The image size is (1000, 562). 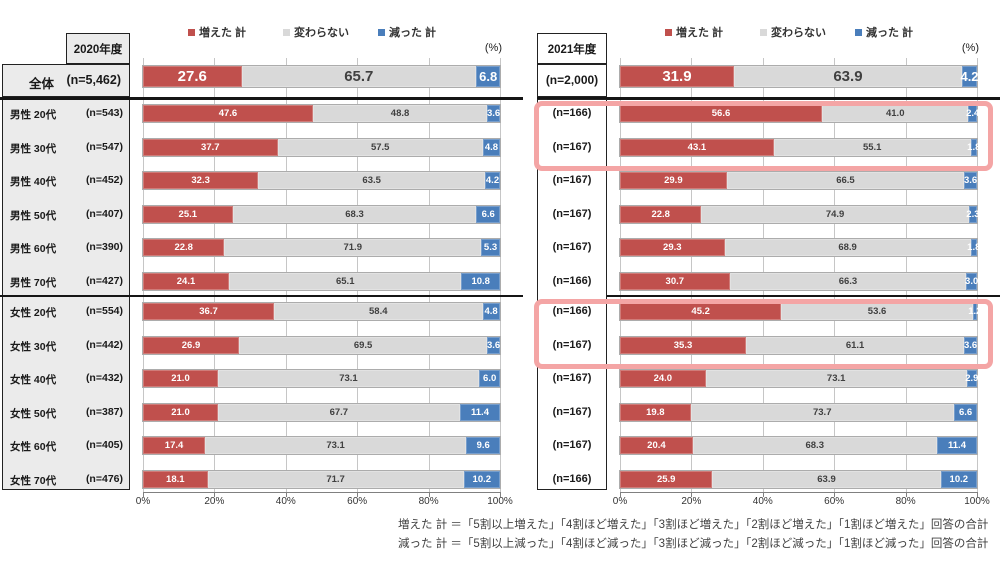 What do you see at coordinates (493, 345) in the screenshot?
I see `value-label-decreased: 3.6` at bounding box center [493, 345].